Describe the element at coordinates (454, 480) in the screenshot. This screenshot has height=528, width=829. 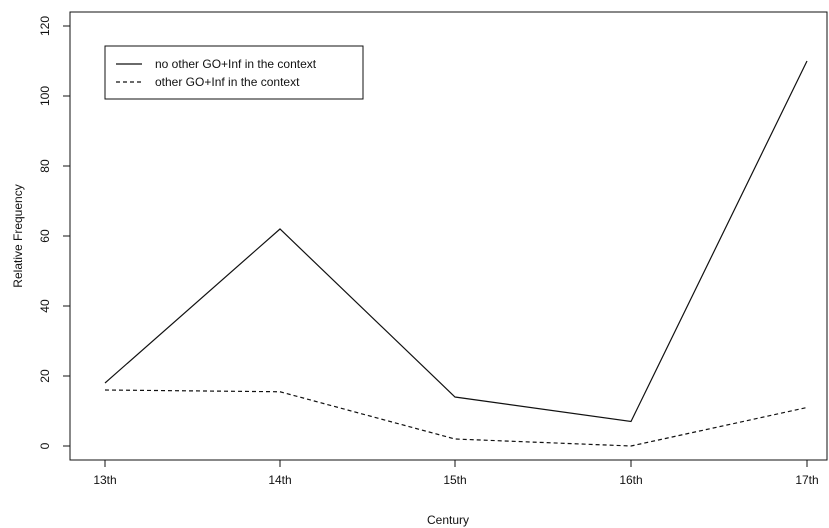
I see `x-tick-label-15th: 15th` at that location.